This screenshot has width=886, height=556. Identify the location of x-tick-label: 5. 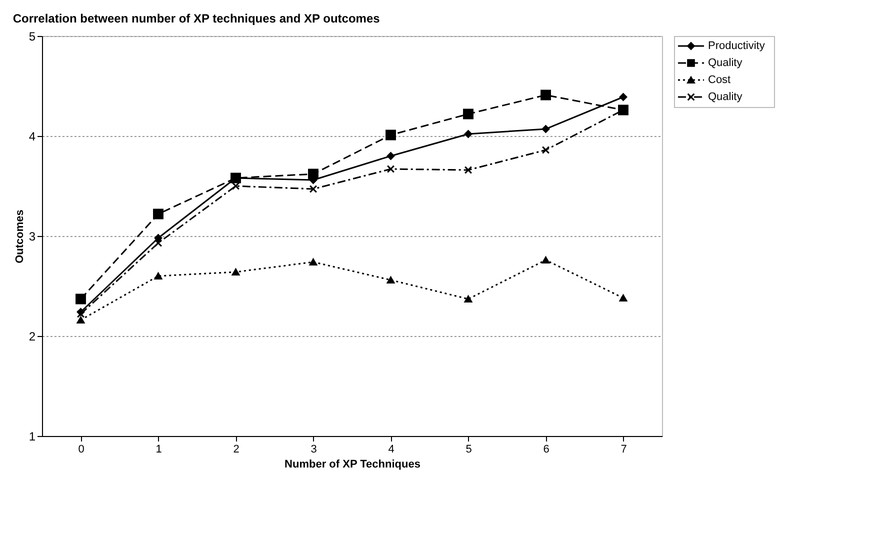
(469, 450).